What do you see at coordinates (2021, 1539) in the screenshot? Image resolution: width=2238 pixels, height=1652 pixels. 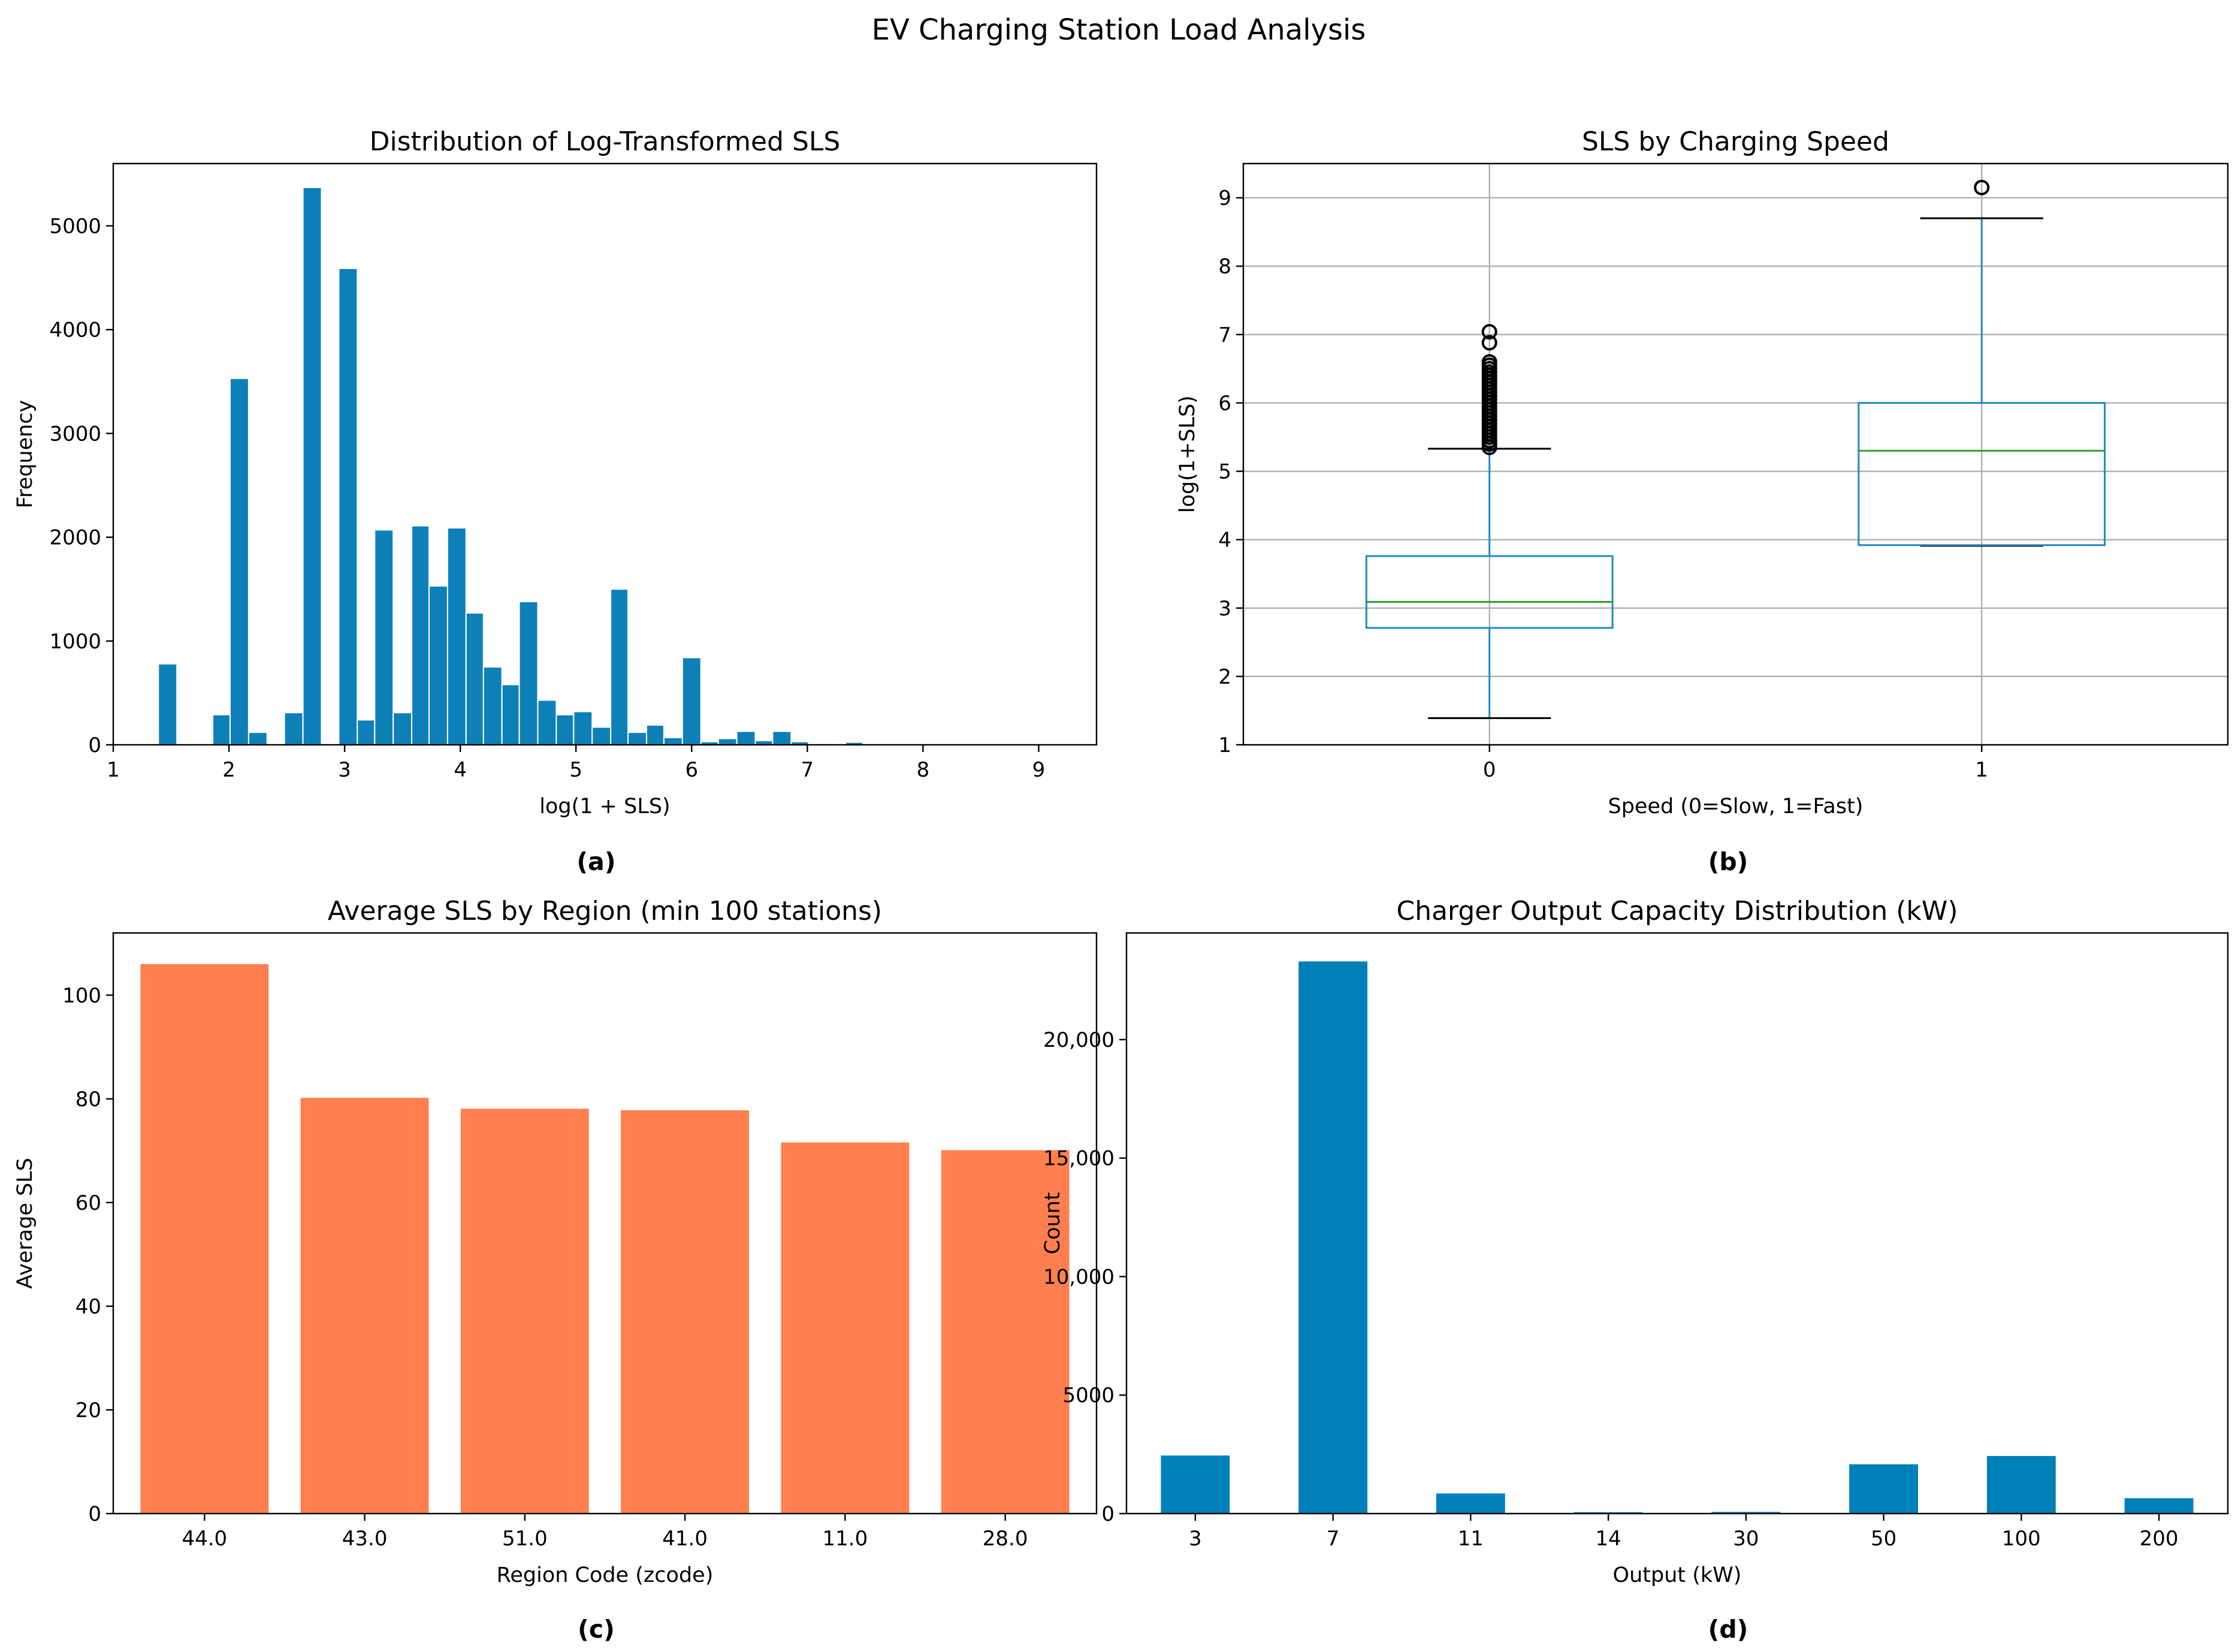 I see `x-tick-label-d: 100` at bounding box center [2021, 1539].